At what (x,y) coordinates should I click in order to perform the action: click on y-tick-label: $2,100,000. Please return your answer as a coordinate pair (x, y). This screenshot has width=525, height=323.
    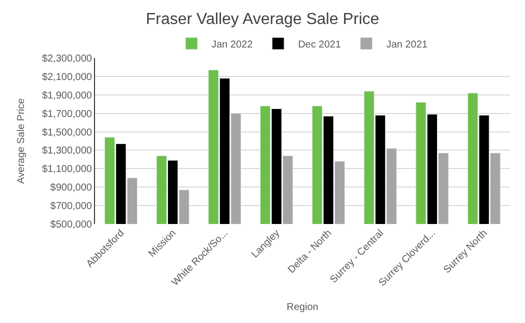
    Looking at the image, I should click on (67, 77).